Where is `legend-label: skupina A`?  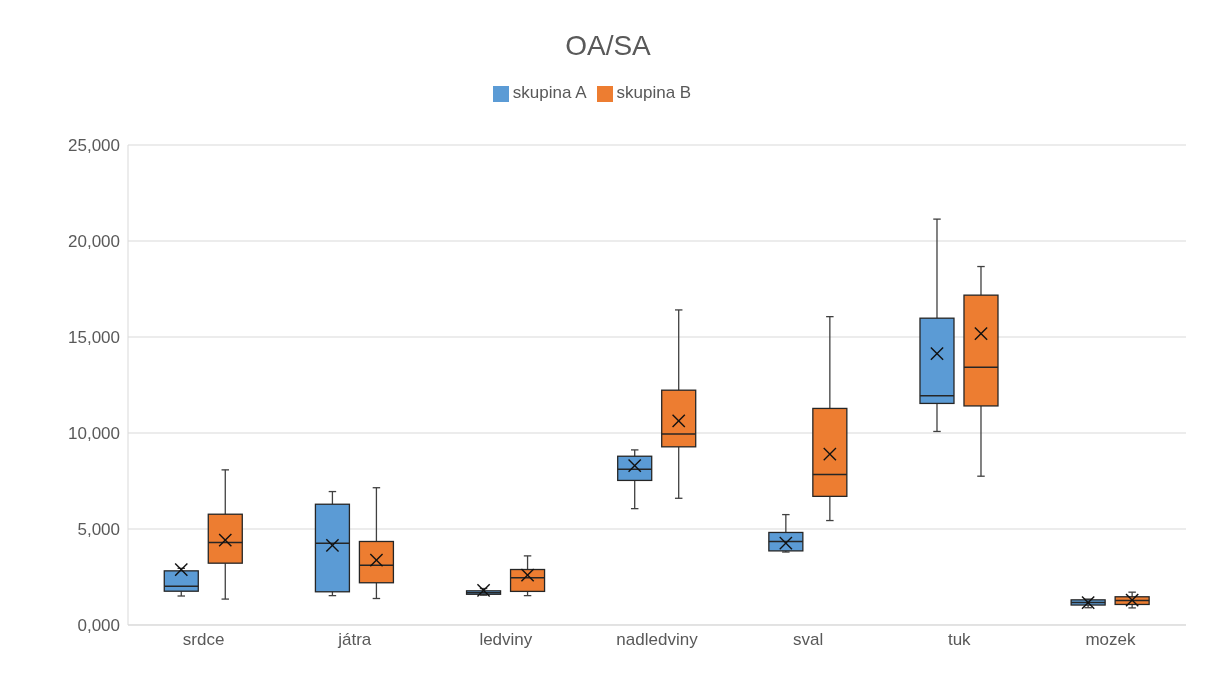 legend-label: skupina A is located at coordinates (549, 92).